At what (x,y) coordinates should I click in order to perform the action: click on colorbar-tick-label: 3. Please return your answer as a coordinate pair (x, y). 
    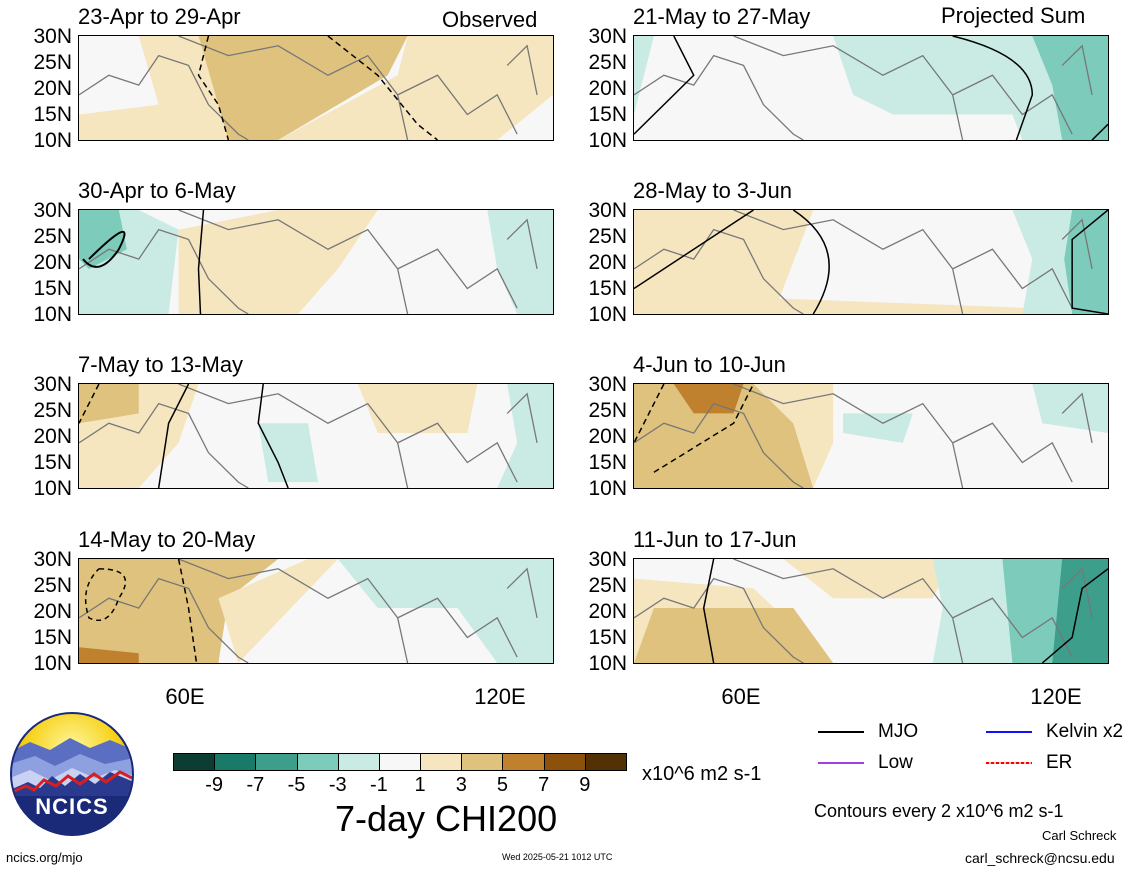
    Looking at the image, I should click on (461, 785).